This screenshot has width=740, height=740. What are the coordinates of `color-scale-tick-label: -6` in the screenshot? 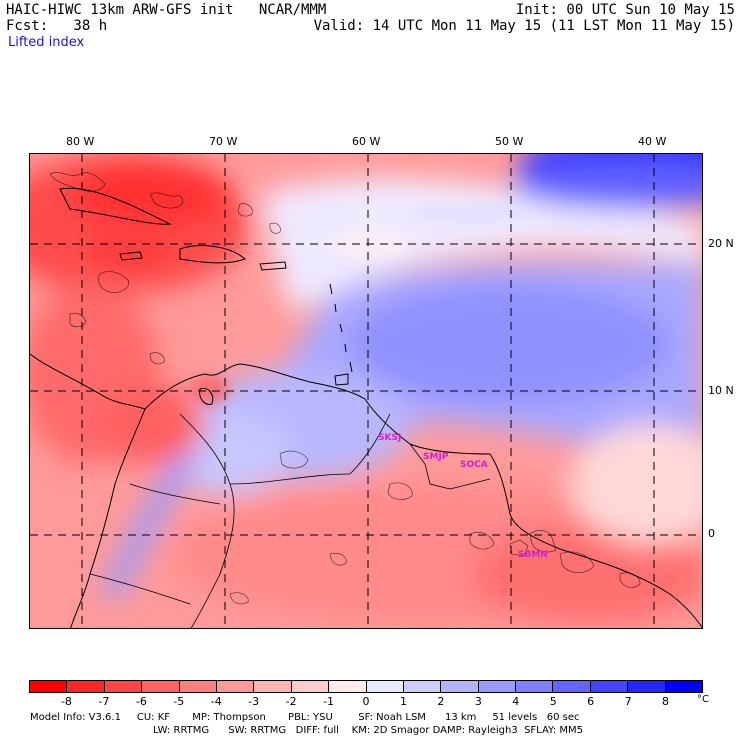 It's located at (141, 701).